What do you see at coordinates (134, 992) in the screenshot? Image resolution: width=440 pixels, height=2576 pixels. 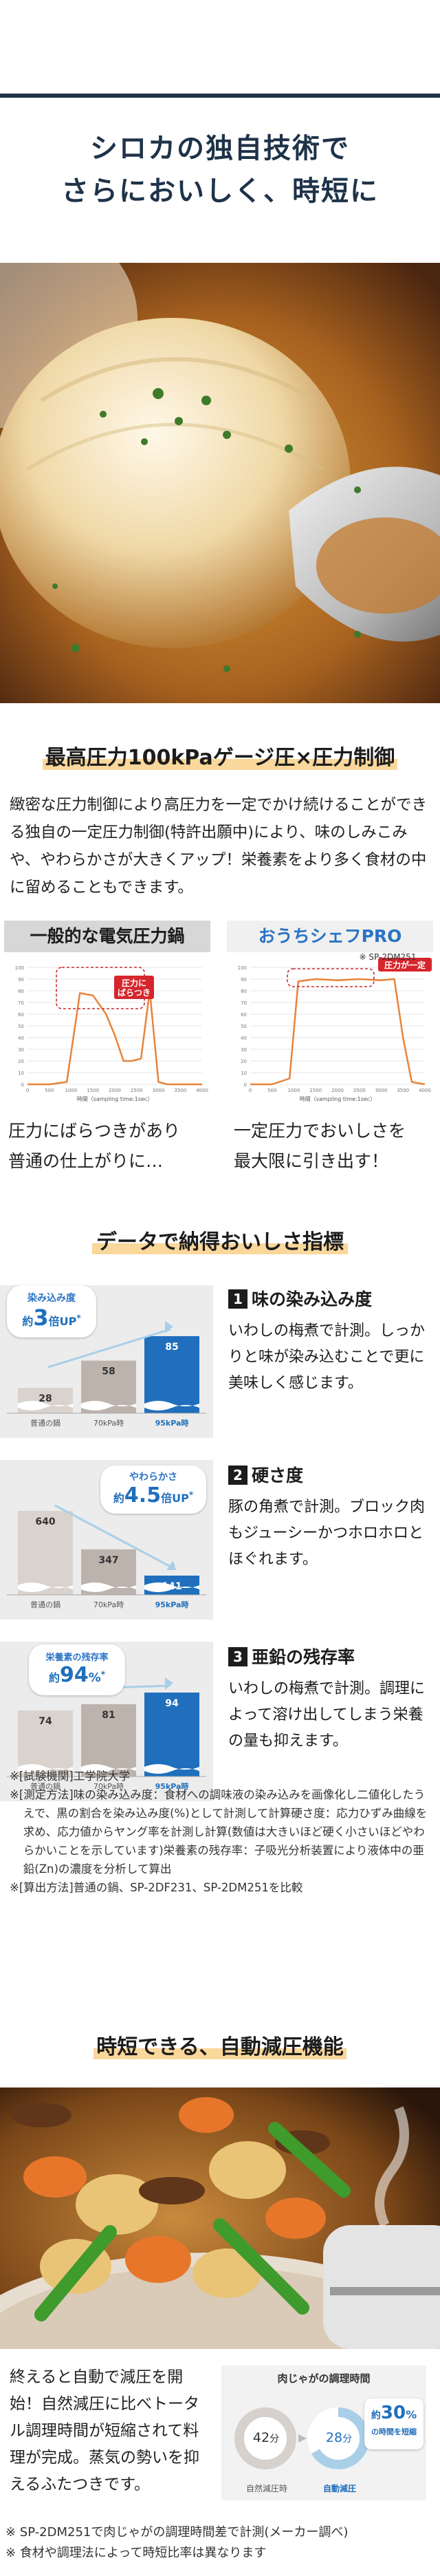 I see `callout-label: ばらつき` at bounding box center [134, 992].